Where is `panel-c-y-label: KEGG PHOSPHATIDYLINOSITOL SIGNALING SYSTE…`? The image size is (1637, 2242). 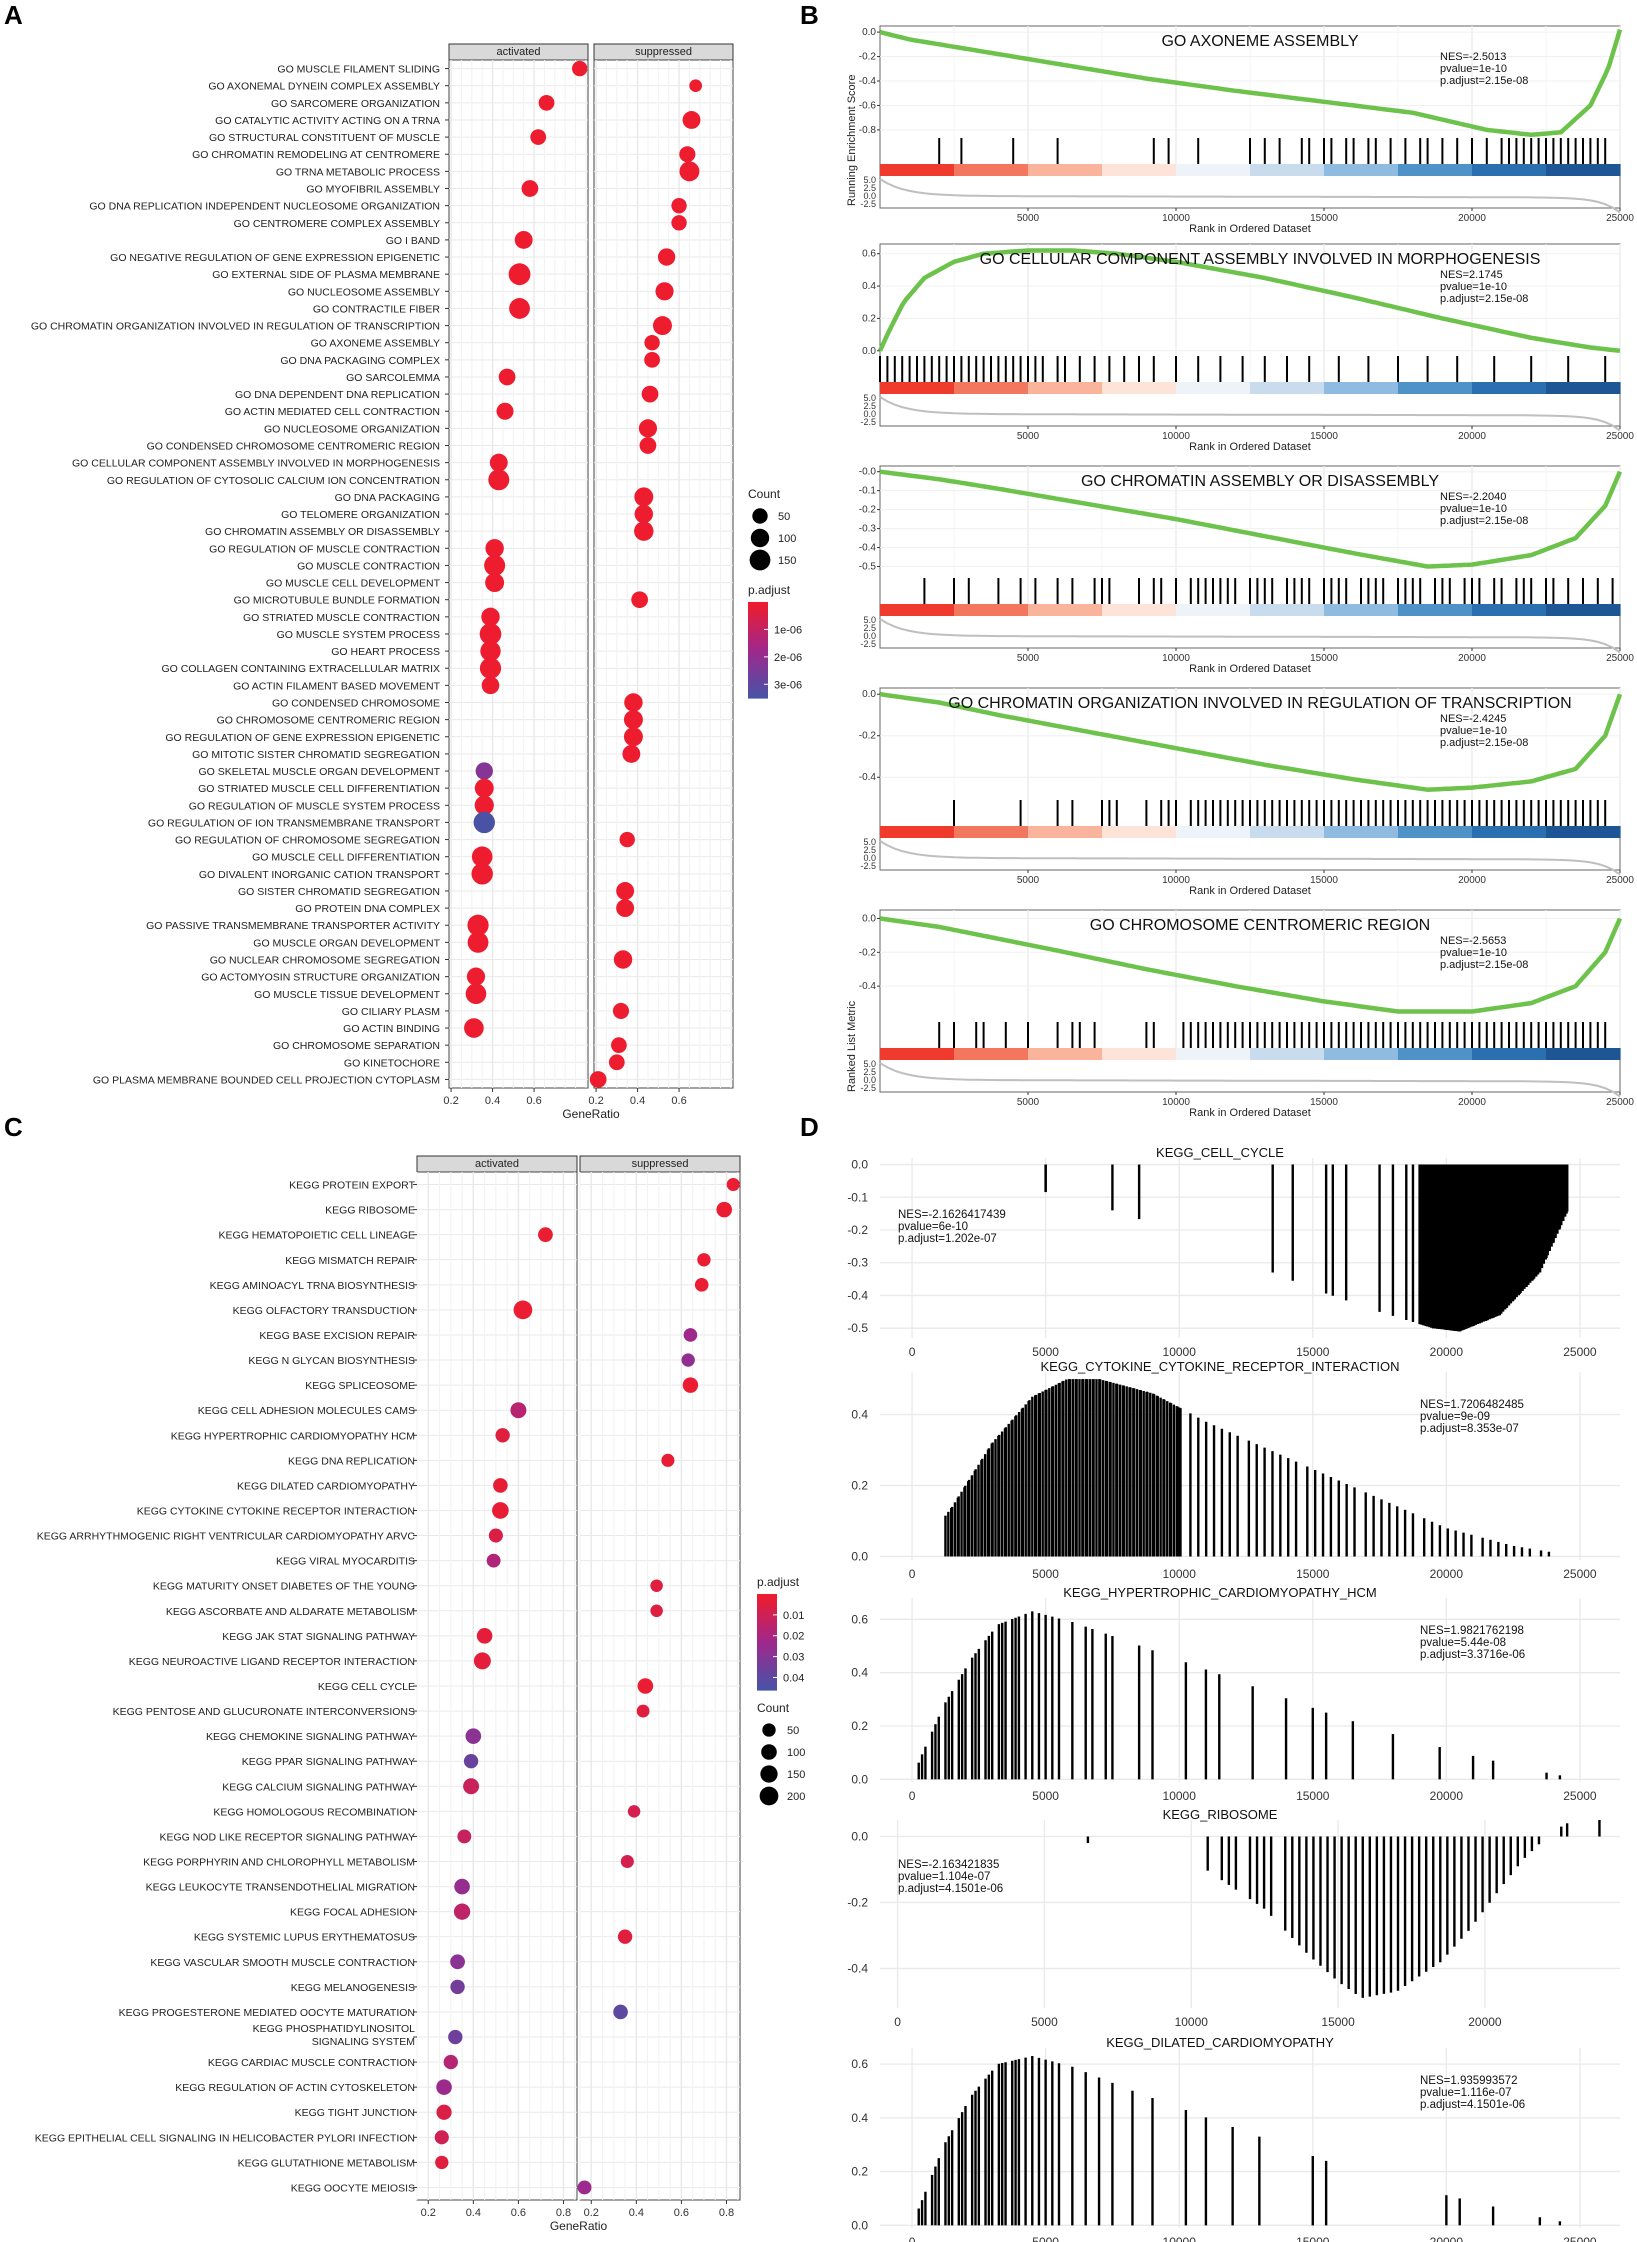
panel-c-y-label: KEGG PHOSPHATIDYLINOSITOL SIGNALING SYSTE… is located at coordinates (334, 2035).